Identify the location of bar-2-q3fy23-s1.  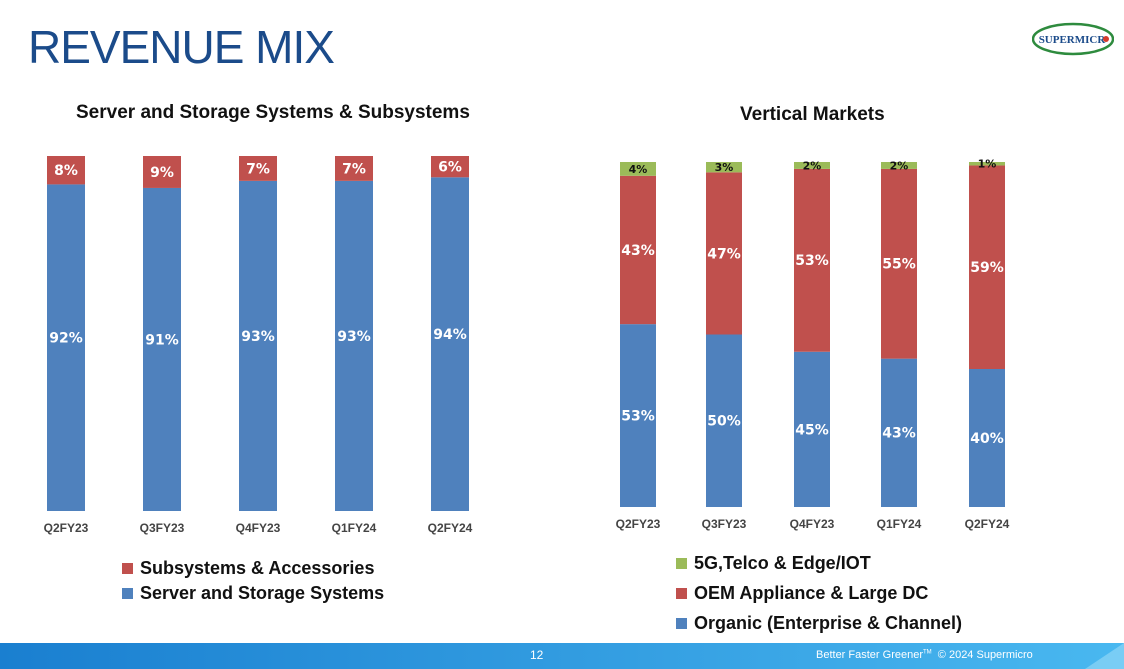
(724, 253).